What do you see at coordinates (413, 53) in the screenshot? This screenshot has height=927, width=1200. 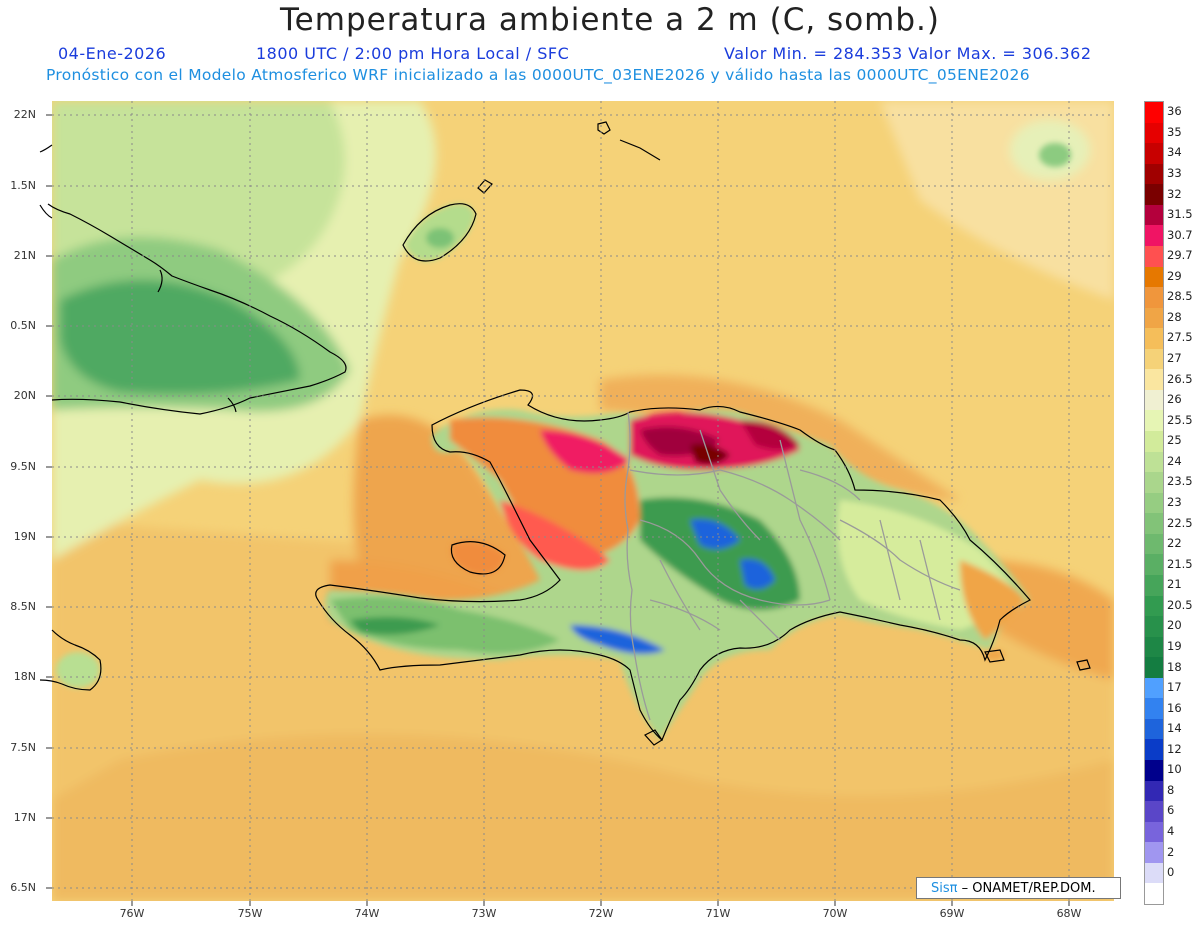 I see `time-info: 1800 UTC / 2:00 pm Hora Local / SFC` at bounding box center [413, 53].